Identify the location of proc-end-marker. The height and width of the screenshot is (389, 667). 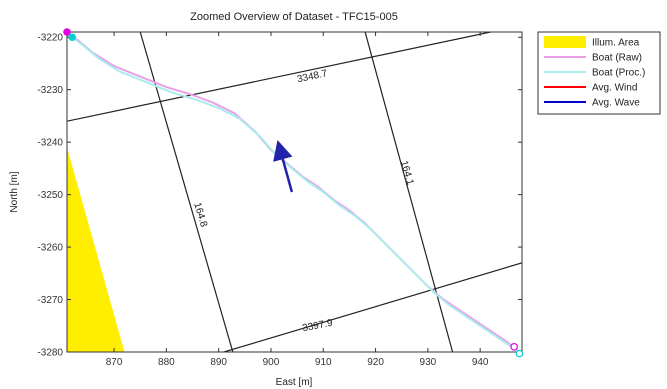
(519, 353).